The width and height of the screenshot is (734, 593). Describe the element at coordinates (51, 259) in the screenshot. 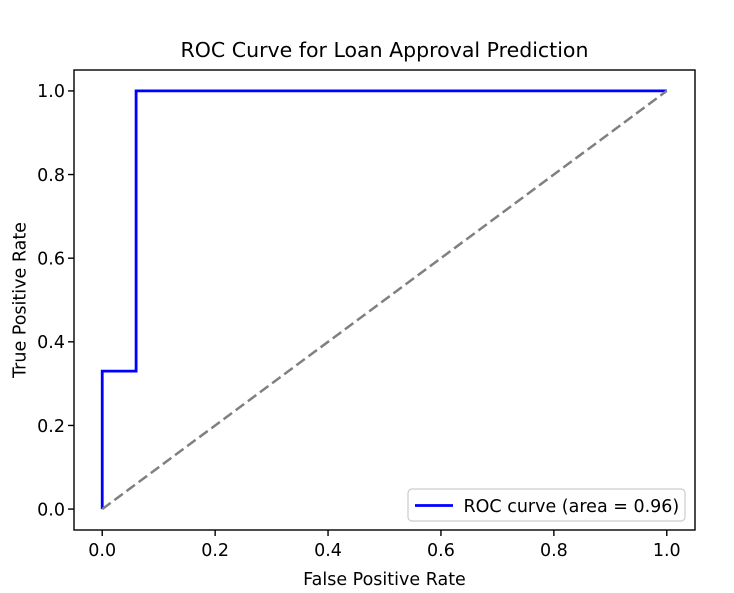

I see `y-tick-label: 0.6` at that location.